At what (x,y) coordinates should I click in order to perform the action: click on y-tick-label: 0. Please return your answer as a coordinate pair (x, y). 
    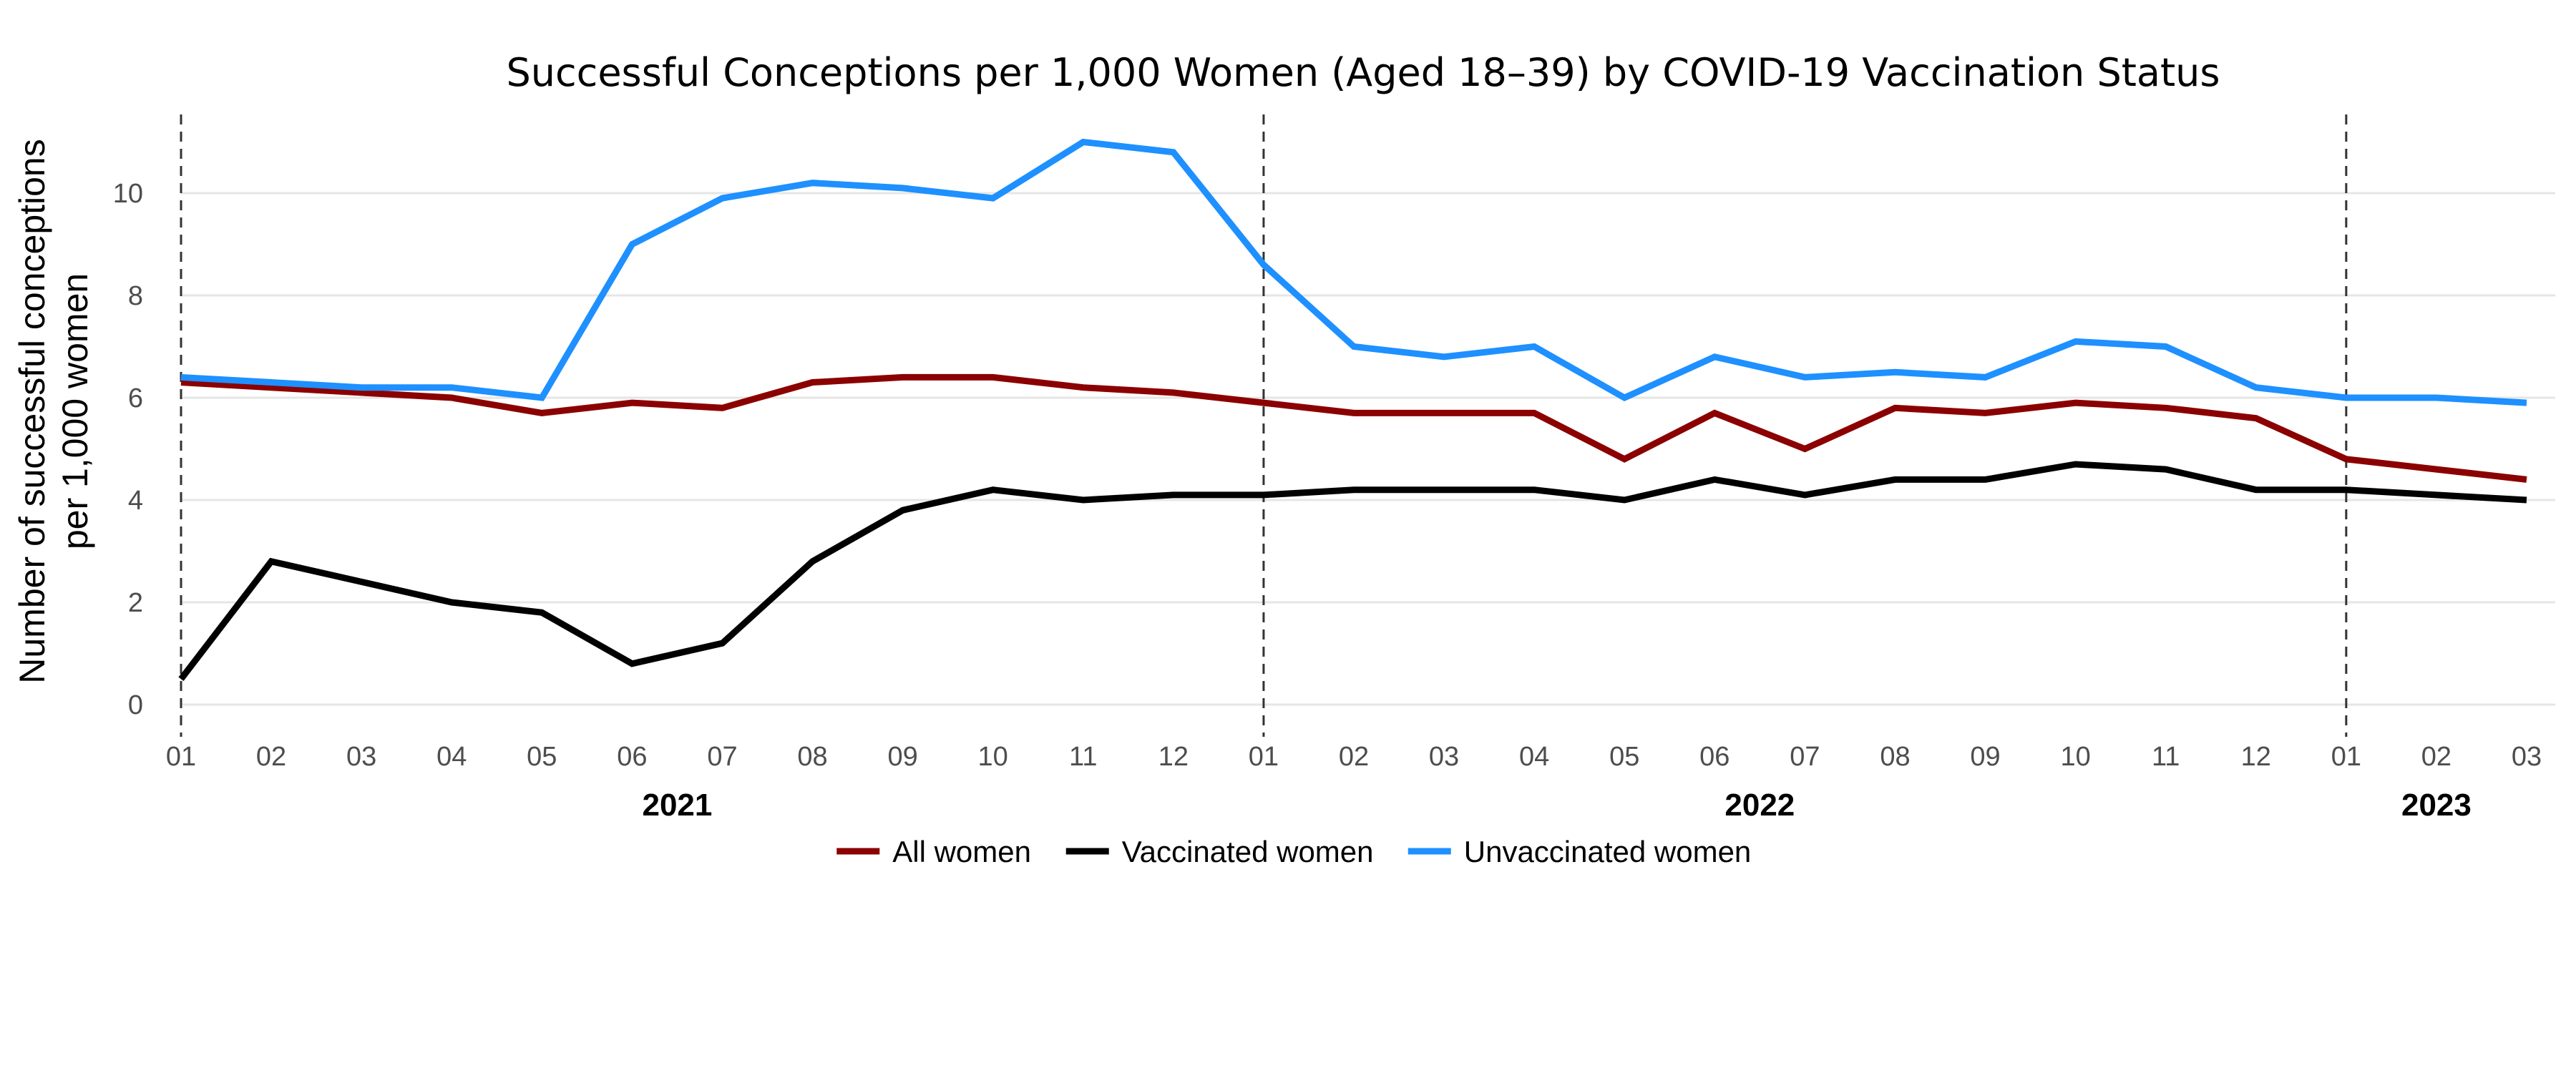
    Looking at the image, I should click on (135, 705).